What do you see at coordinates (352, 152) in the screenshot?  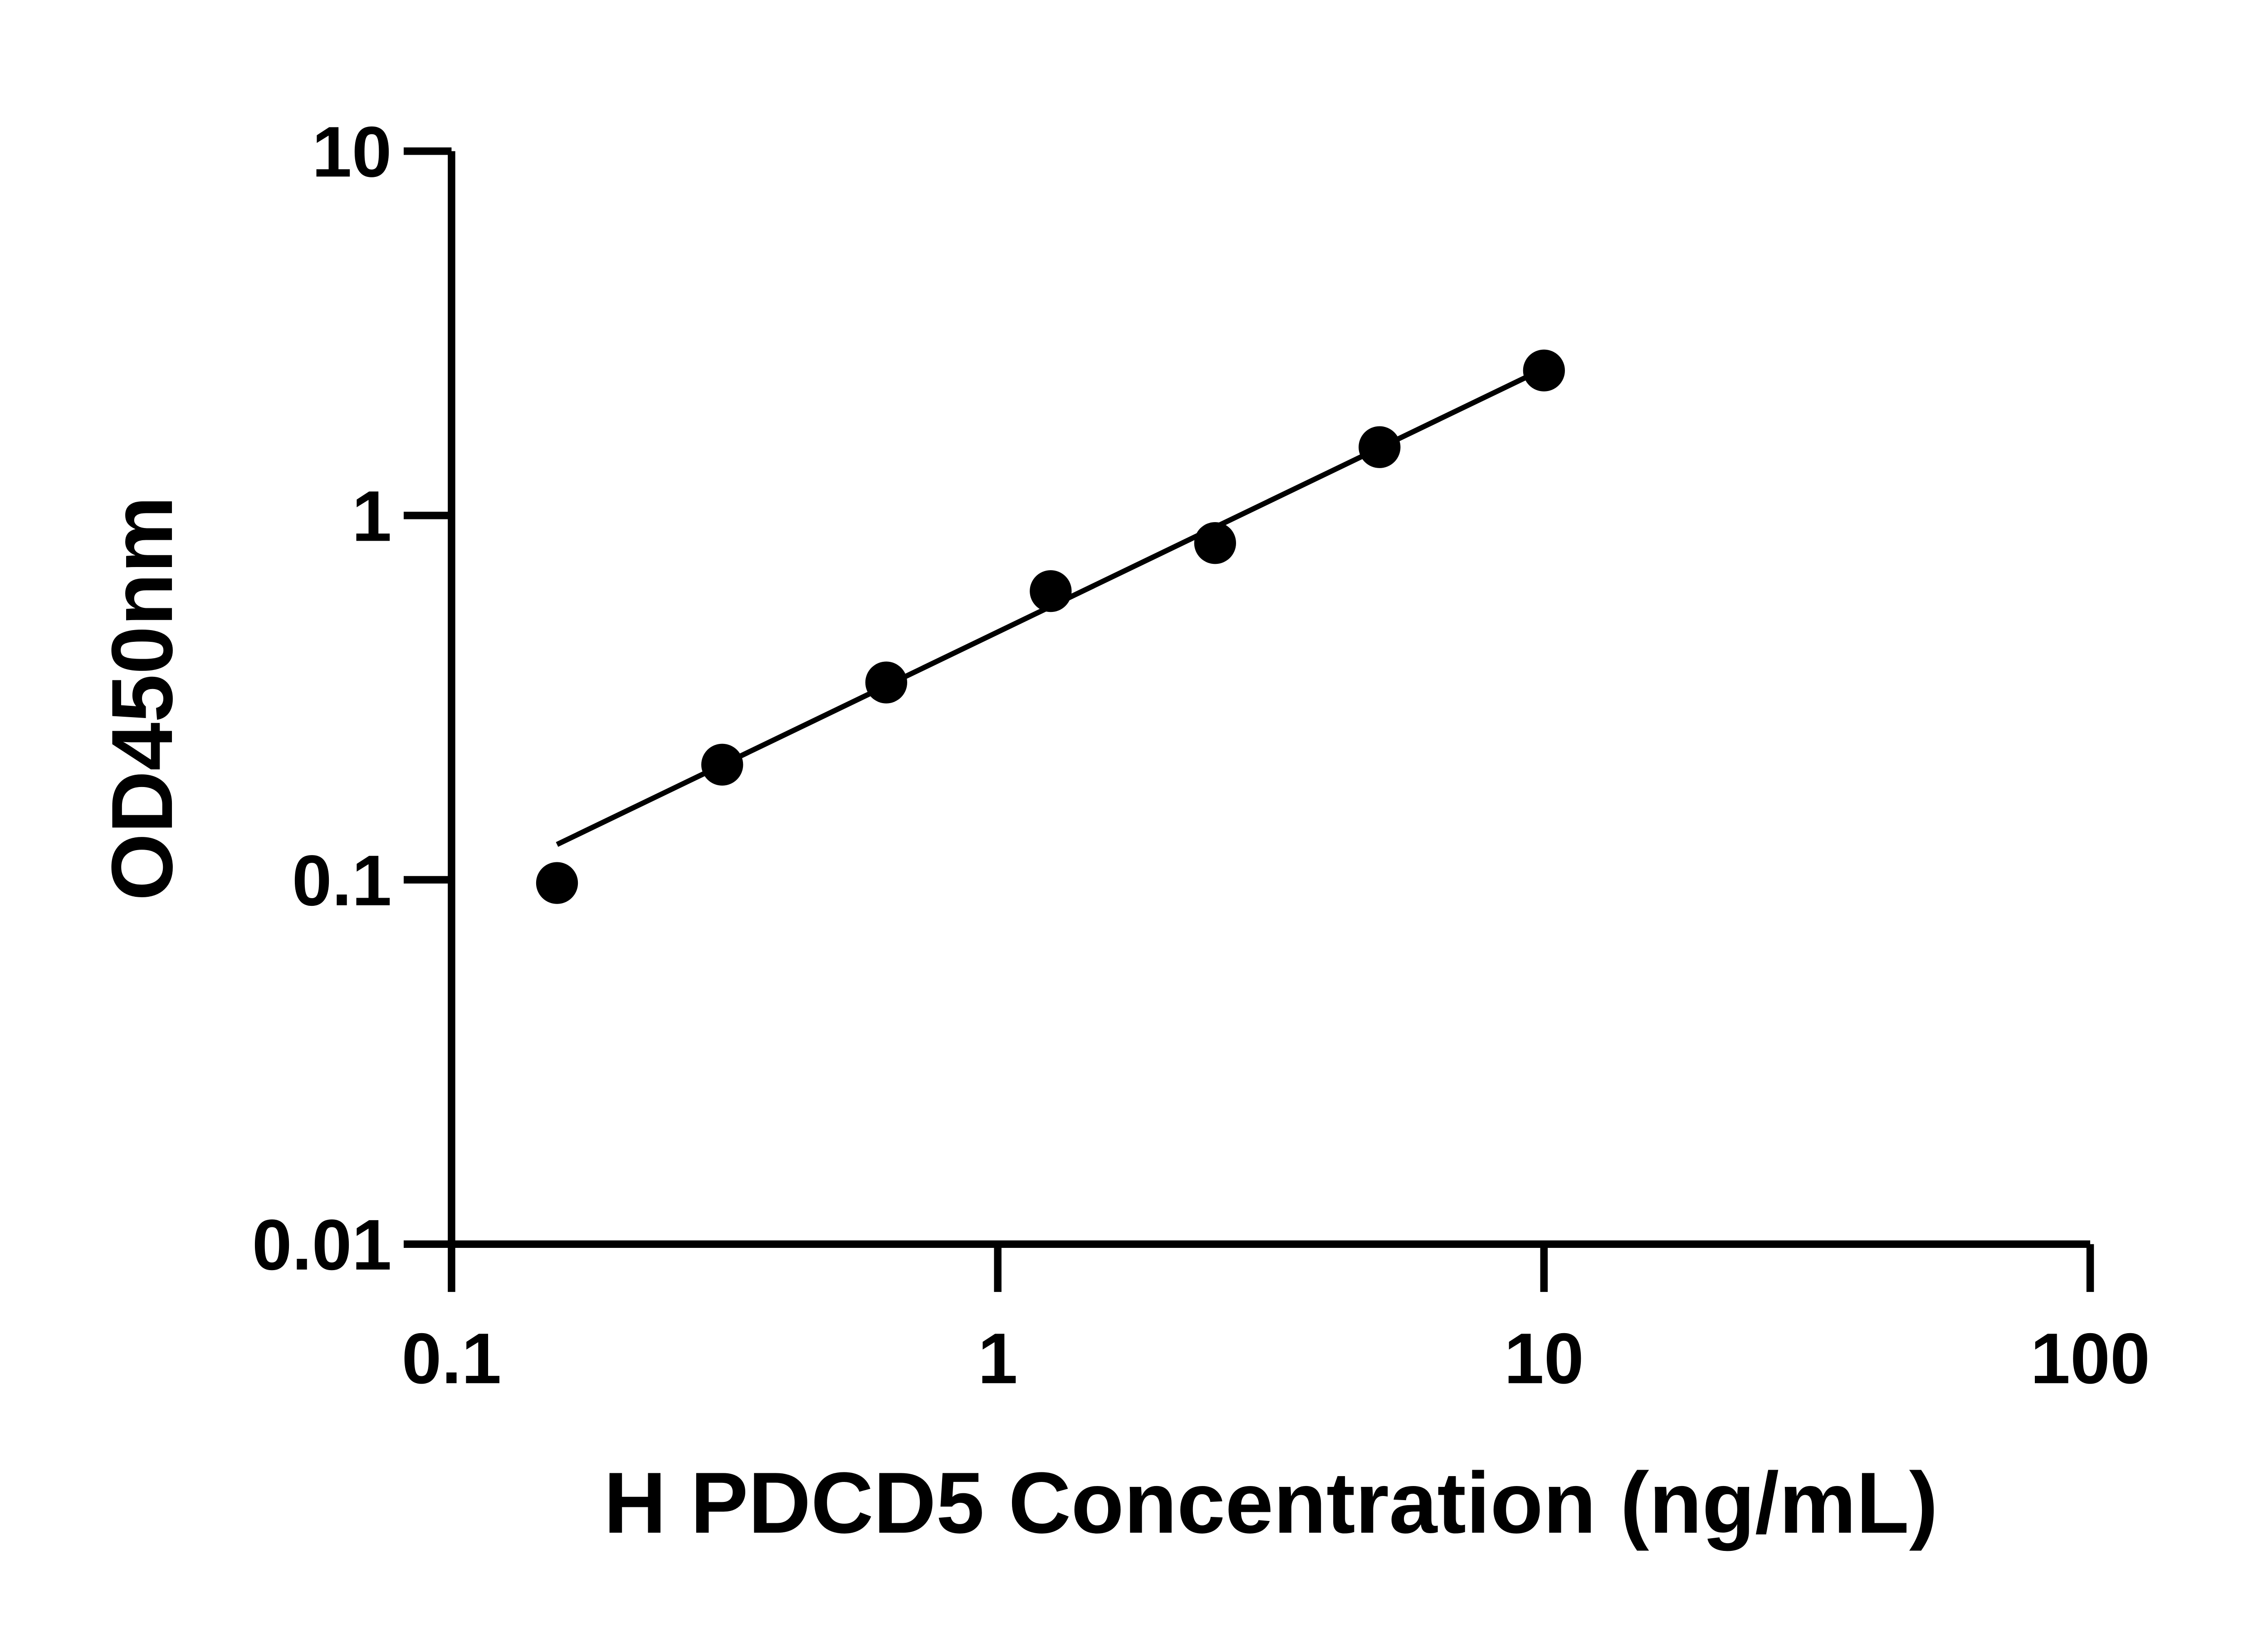 I see `y-tick-label: 10` at bounding box center [352, 152].